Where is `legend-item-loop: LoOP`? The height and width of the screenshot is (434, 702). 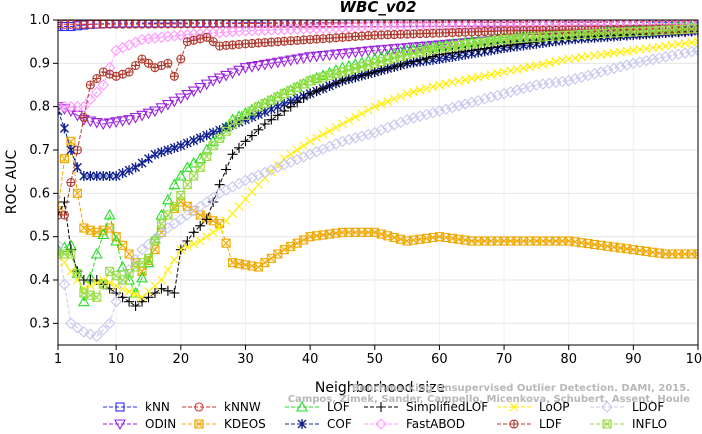
legend-item-loop: LoOP is located at coordinates (533, 407).